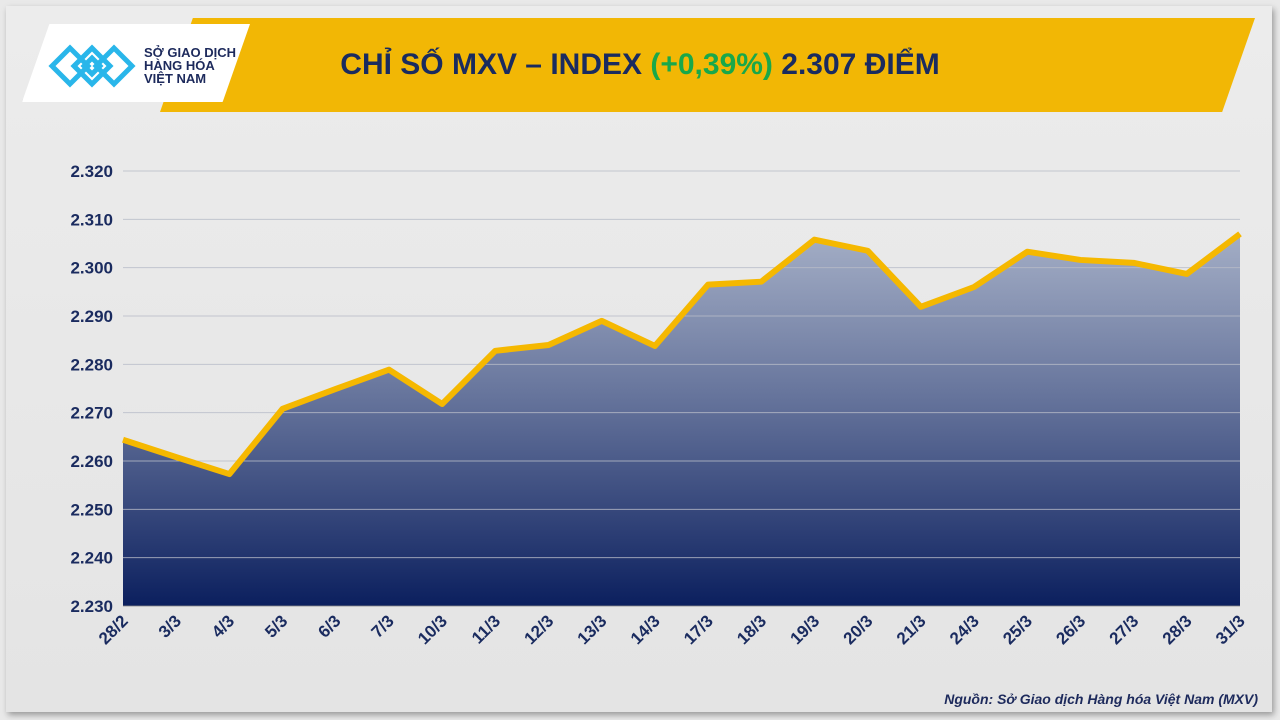  Describe the element at coordinates (175, 78) in the screenshot. I see `logo-line-3: VIỆT NAM` at that location.